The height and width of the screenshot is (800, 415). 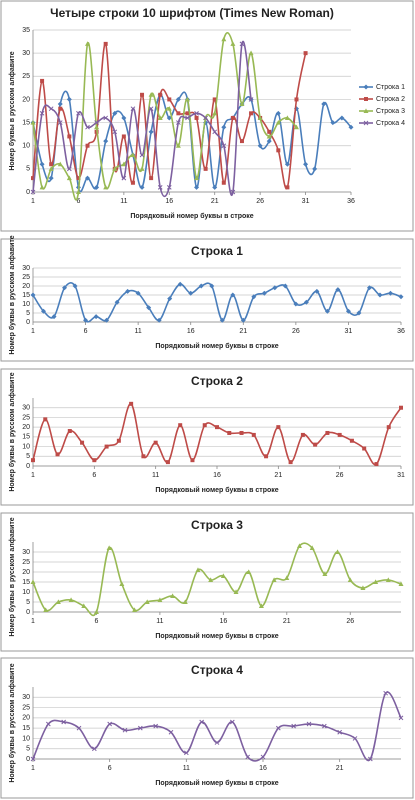 What do you see at coordinates (390, 87) in the screenshot?
I see `legend-label: Строка 1` at bounding box center [390, 87].